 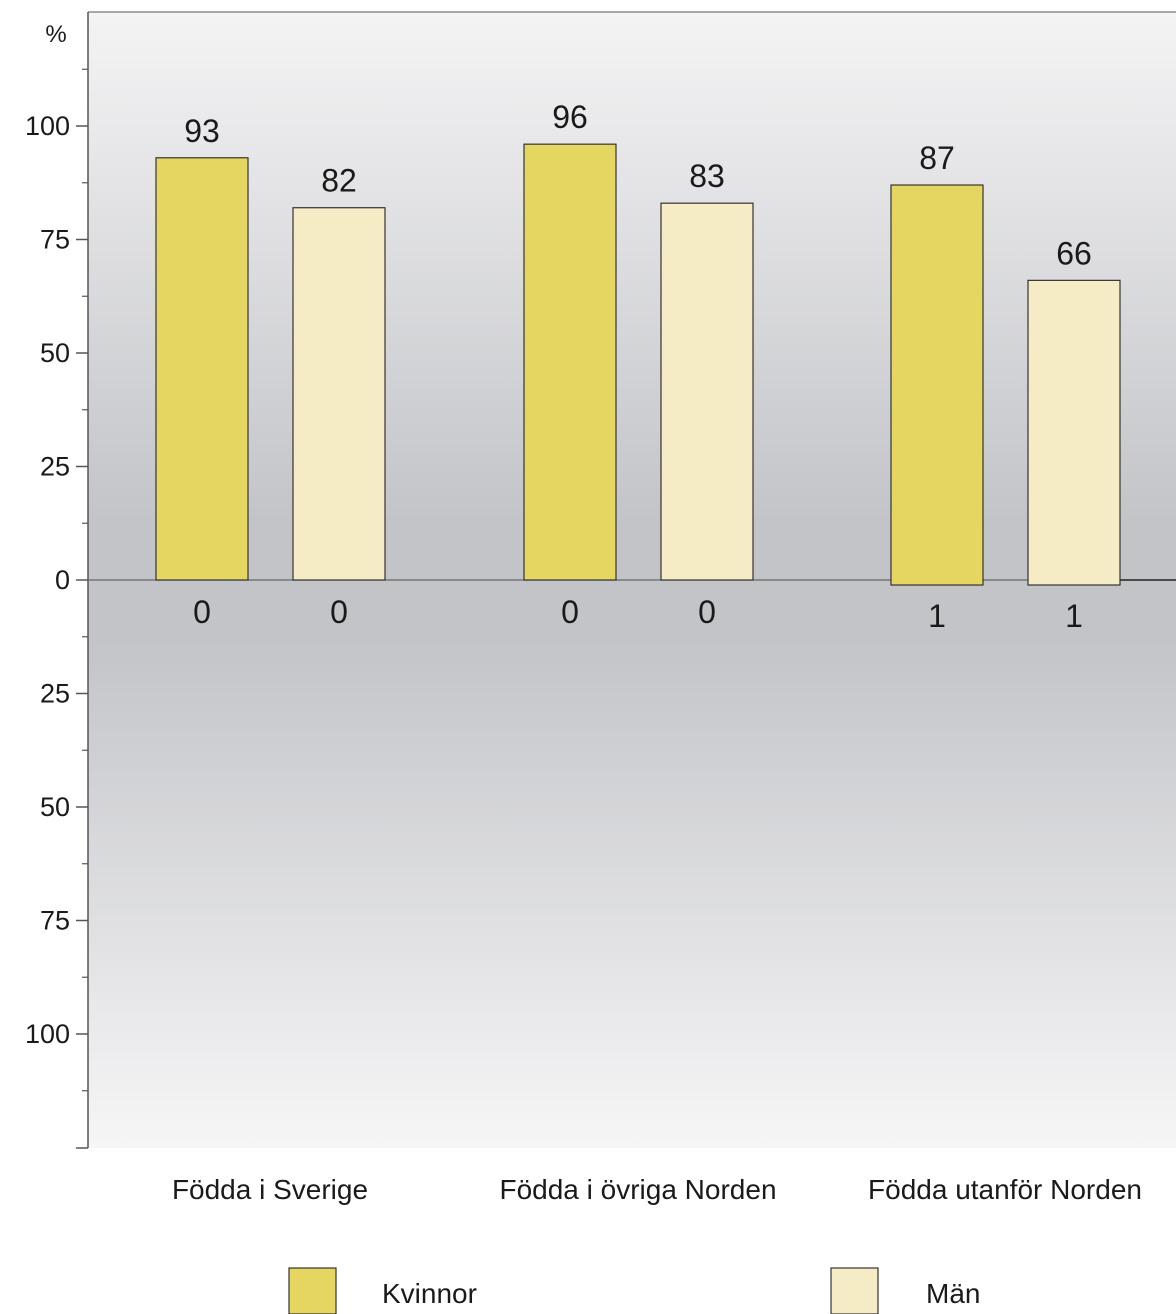 What do you see at coordinates (55, 34) in the screenshot?
I see `y-axis-label: %` at bounding box center [55, 34].